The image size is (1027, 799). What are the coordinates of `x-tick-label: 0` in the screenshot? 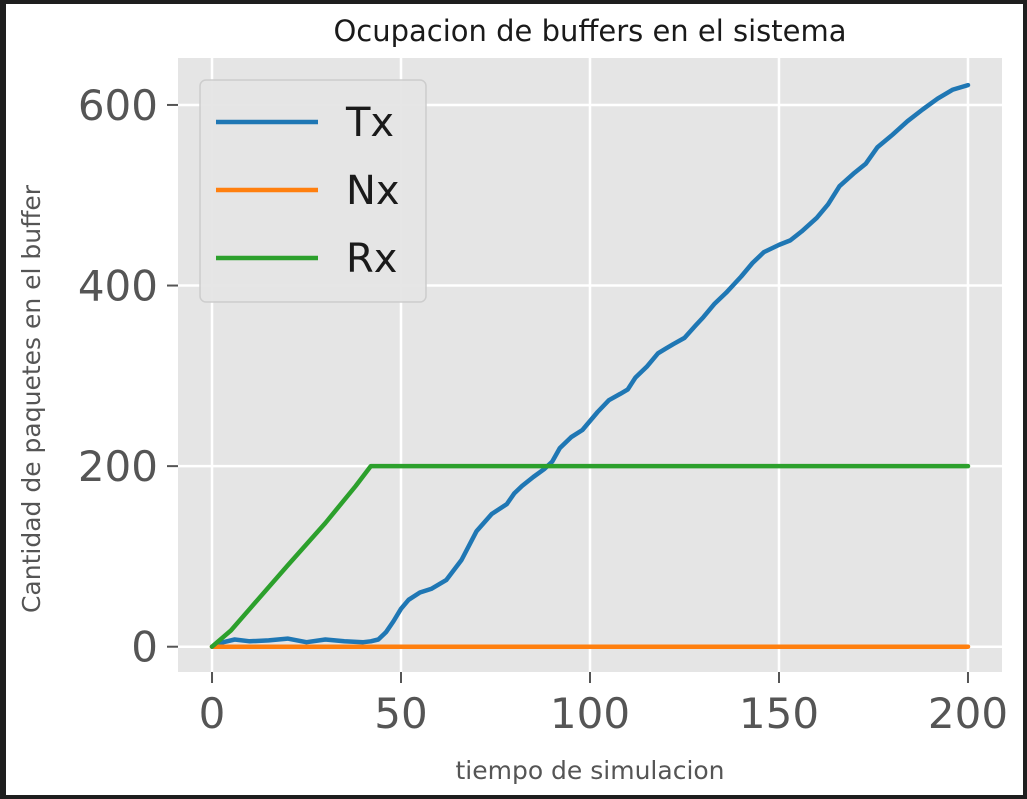 It's located at (212, 713).